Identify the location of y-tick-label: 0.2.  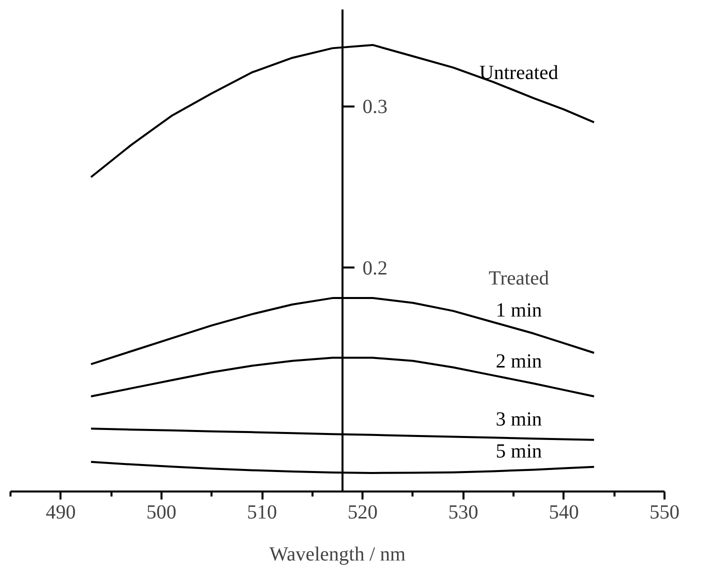
(375, 268).